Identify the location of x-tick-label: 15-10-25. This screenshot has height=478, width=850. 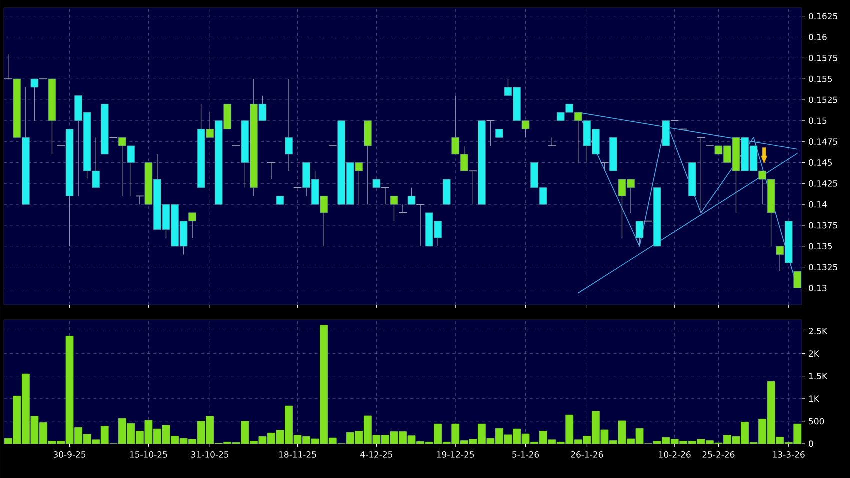
(149, 455).